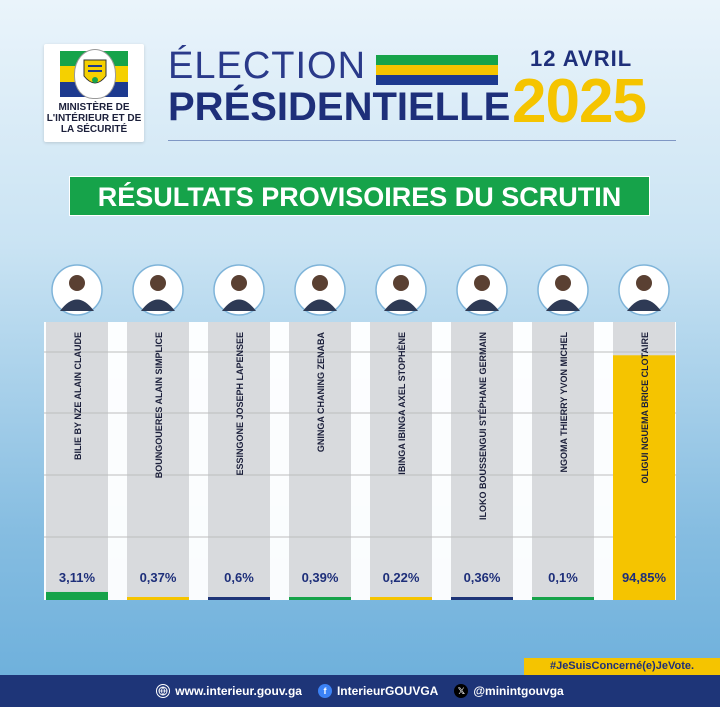 This screenshot has height=707, width=720. I want to click on hashtag-badge: #JeSuisConcerné(e)JeVote., so click(622, 666).